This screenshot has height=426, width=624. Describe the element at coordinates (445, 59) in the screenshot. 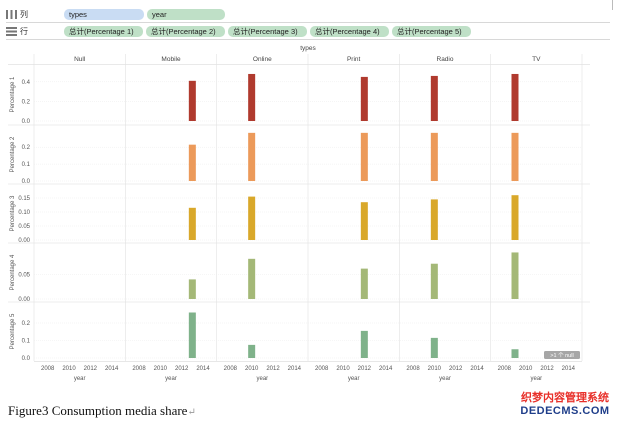

I see `type-header: Radio` at that location.